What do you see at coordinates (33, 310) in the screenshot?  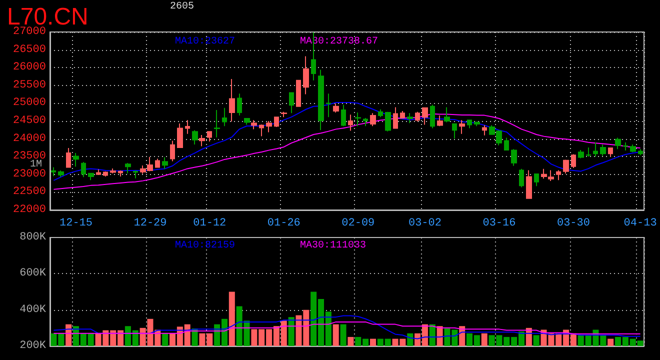 I see `y-tick-label: 400K` at bounding box center [33, 310].